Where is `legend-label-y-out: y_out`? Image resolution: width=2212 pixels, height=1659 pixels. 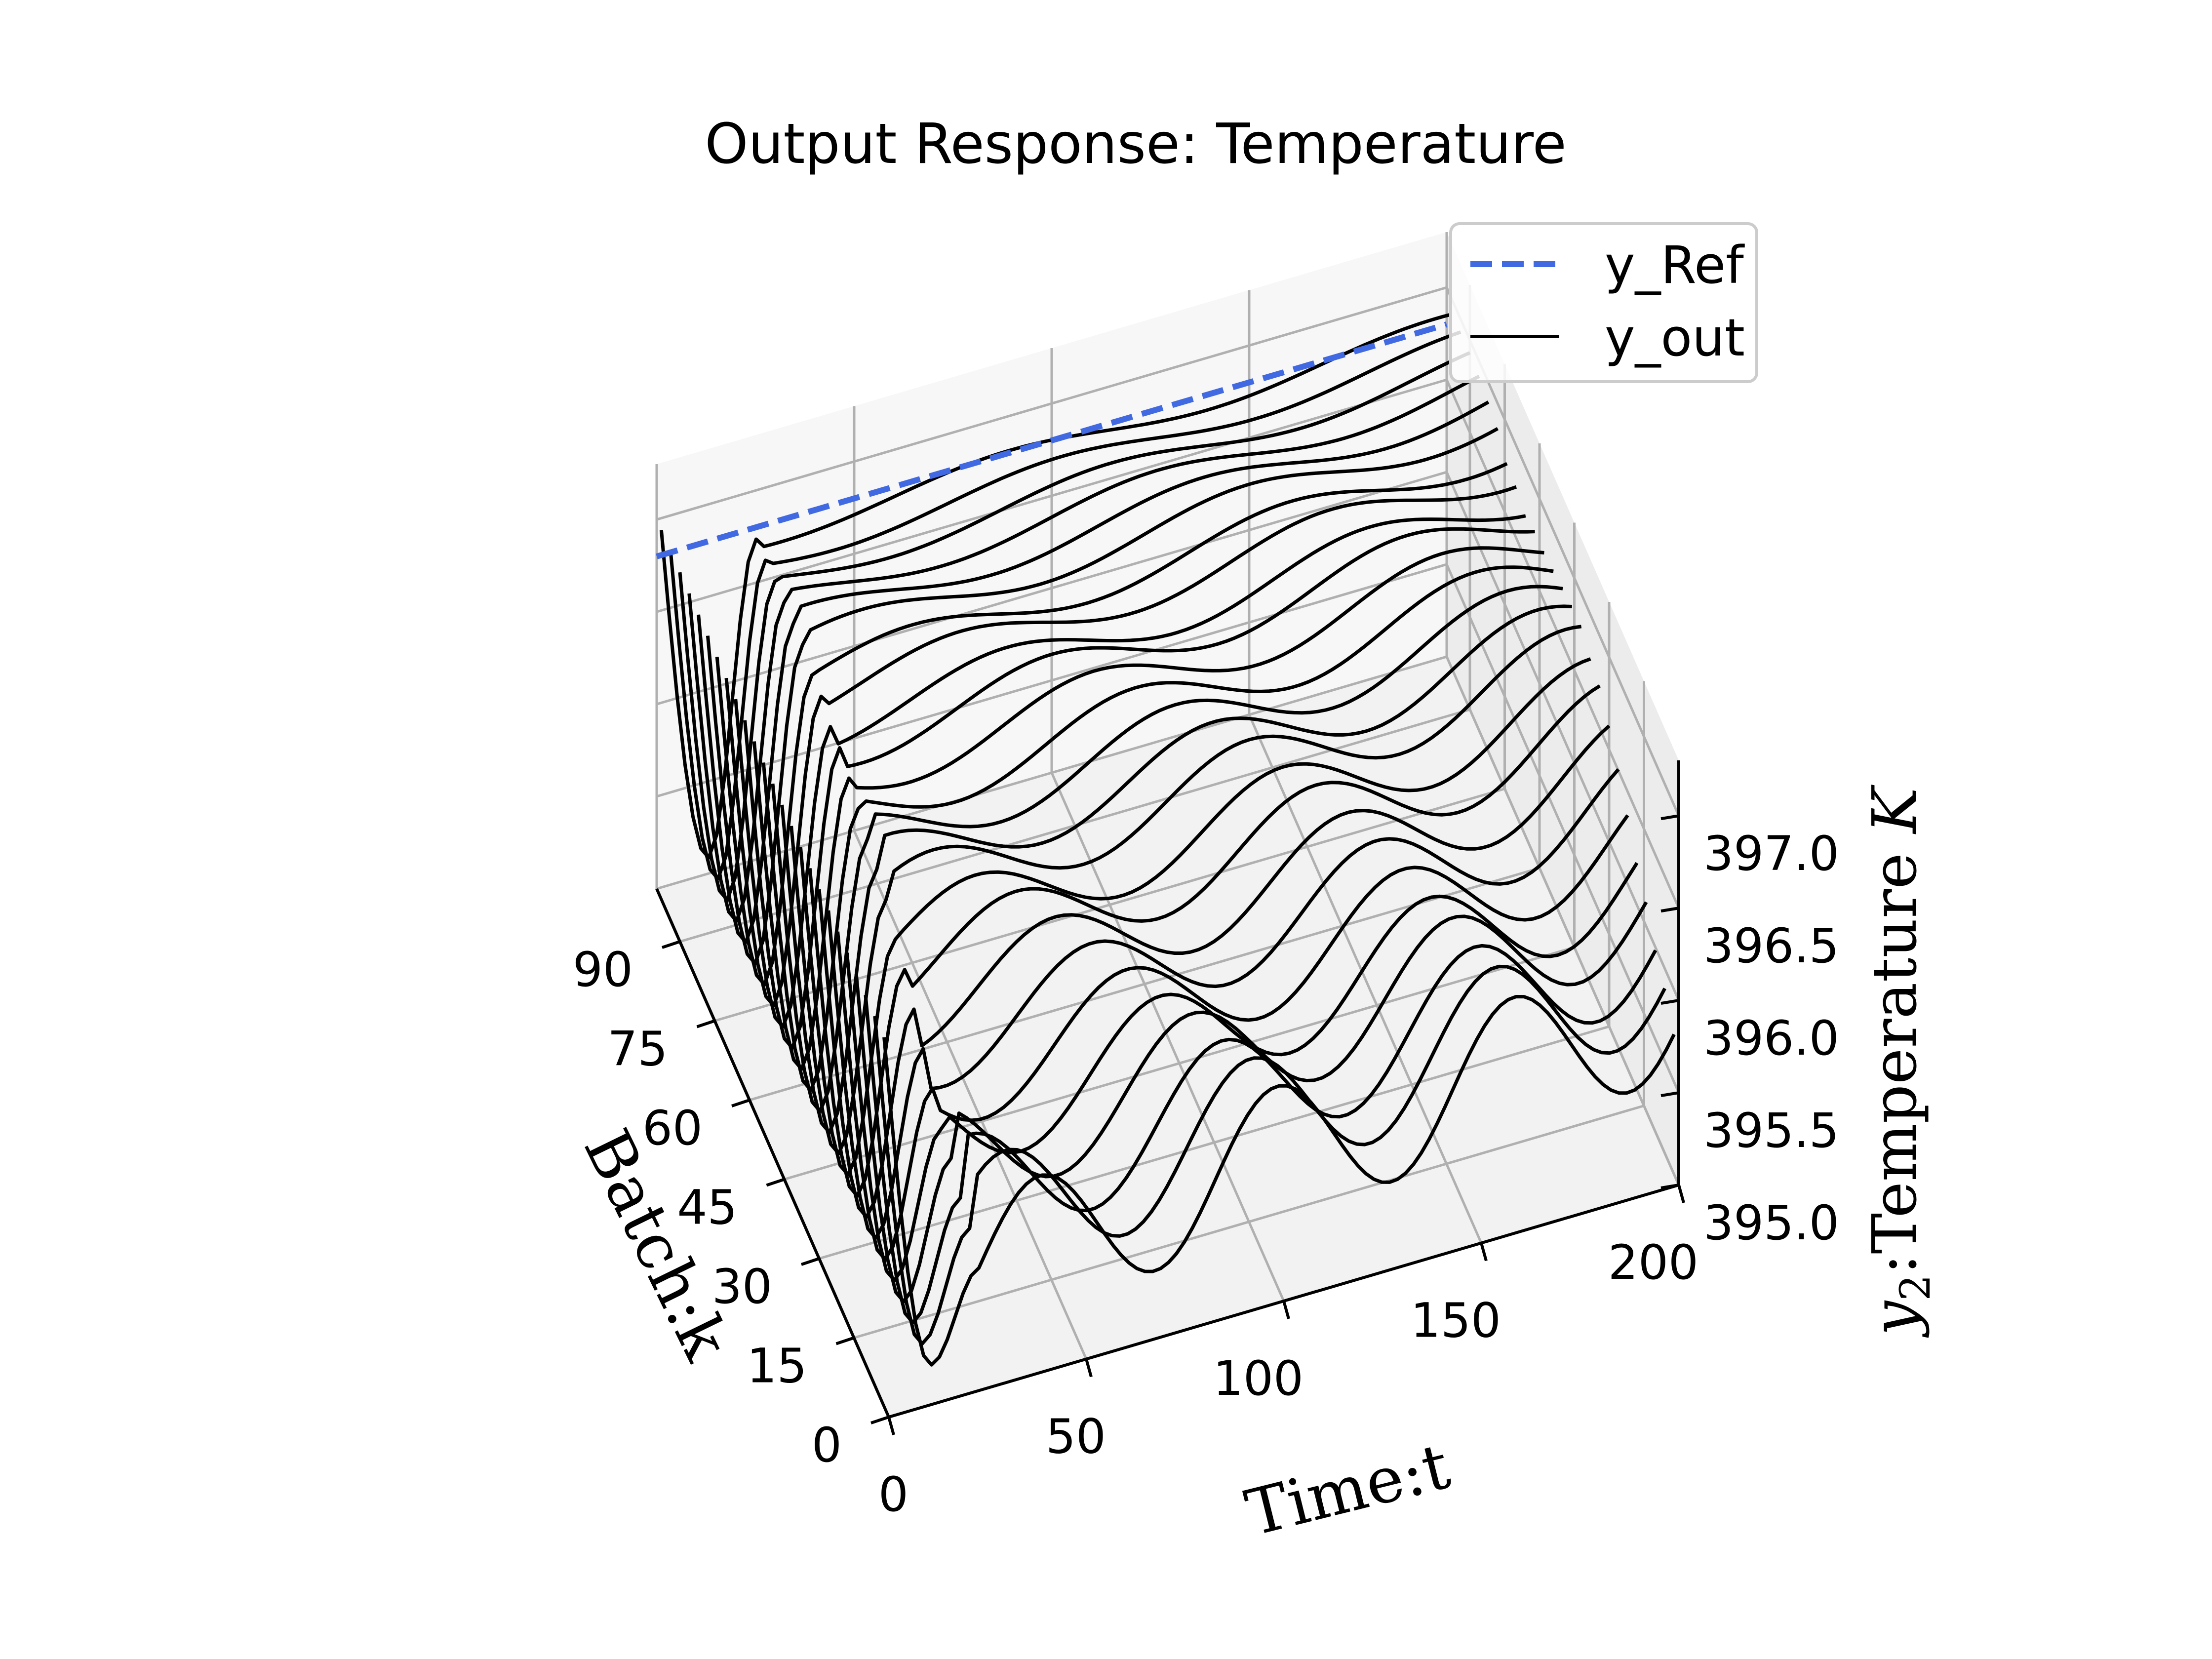
legend-label-y-out: y_out is located at coordinates (1675, 338).